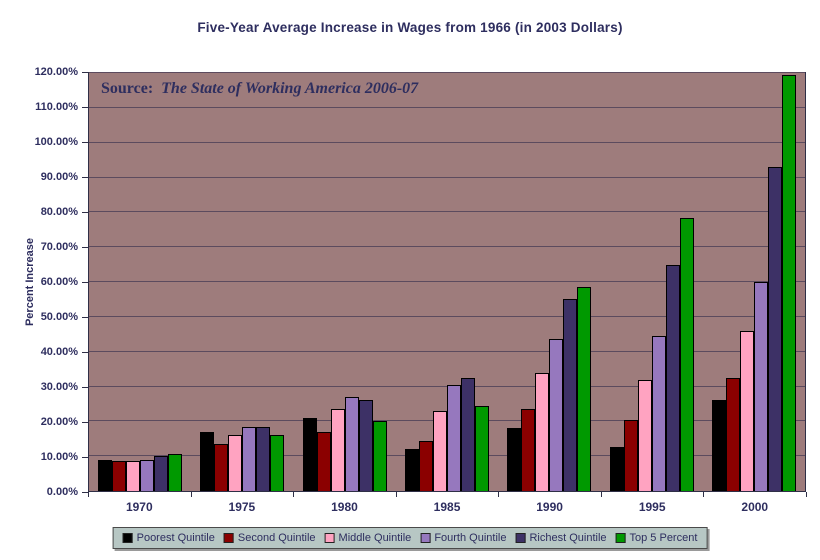 The width and height of the screenshot is (820, 560). What do you see at coordinates (470, 538) in the screenshot?
I see `legend-label: Fourth Quintile` at bounding box center [470, 538].